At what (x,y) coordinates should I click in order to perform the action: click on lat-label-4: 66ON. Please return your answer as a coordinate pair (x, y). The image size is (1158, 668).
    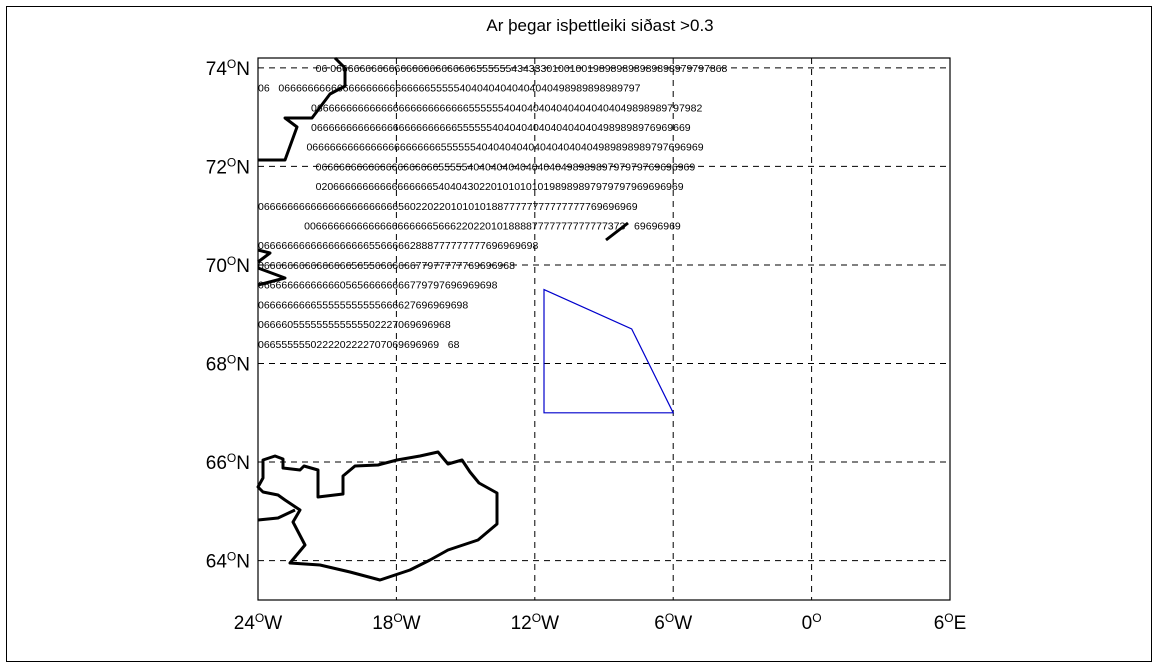
    Looking at the image, I should click on (228, 462).